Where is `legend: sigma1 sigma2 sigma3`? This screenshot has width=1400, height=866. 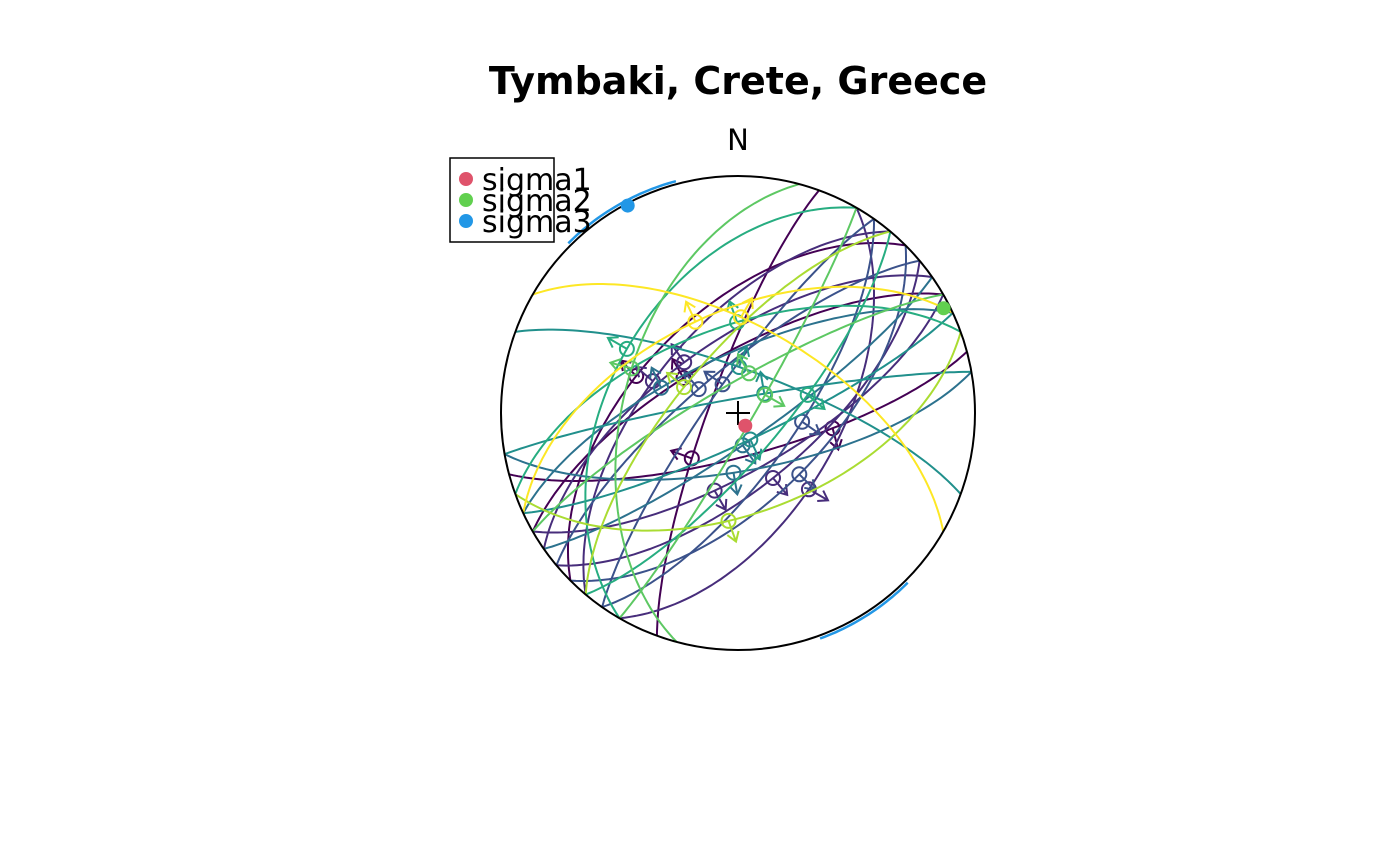
legend: sigma1 sigma2 sigma3 is located at coordinates (520, 200).